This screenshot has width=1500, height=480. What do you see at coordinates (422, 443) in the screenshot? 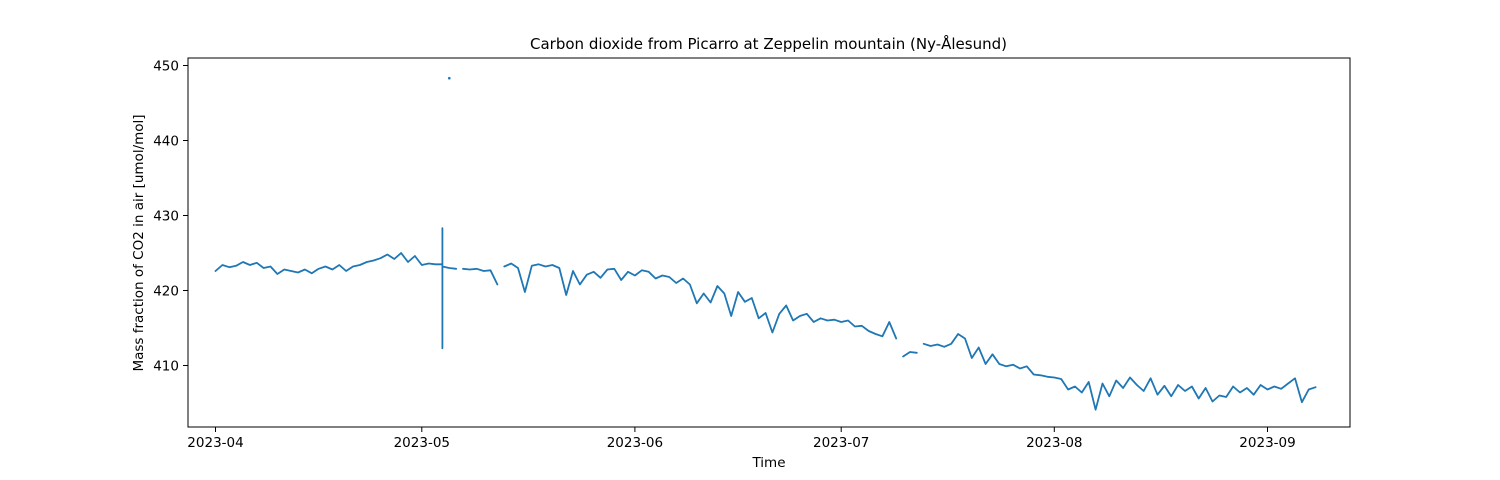
I see `x-tick-label: 2023-05` at bounding box center [422, 443].